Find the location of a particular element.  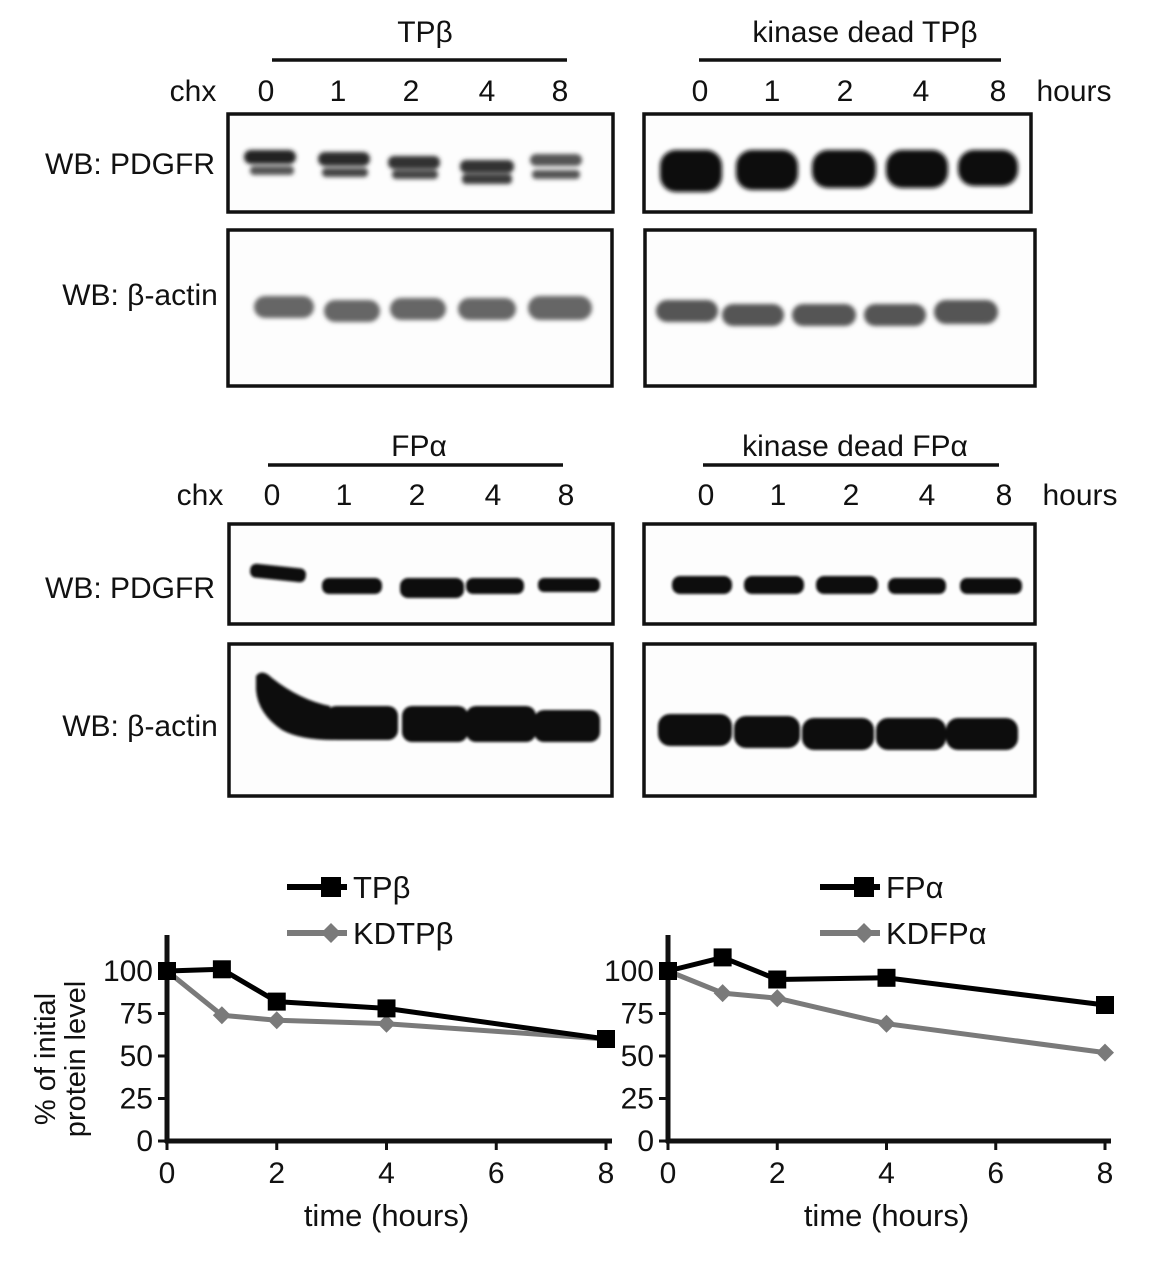

chart-fpa: 0 25 50 75 100 0 2 4 6 8 time (hours) FPα KDFPα is located at coordinates (859, 1051).